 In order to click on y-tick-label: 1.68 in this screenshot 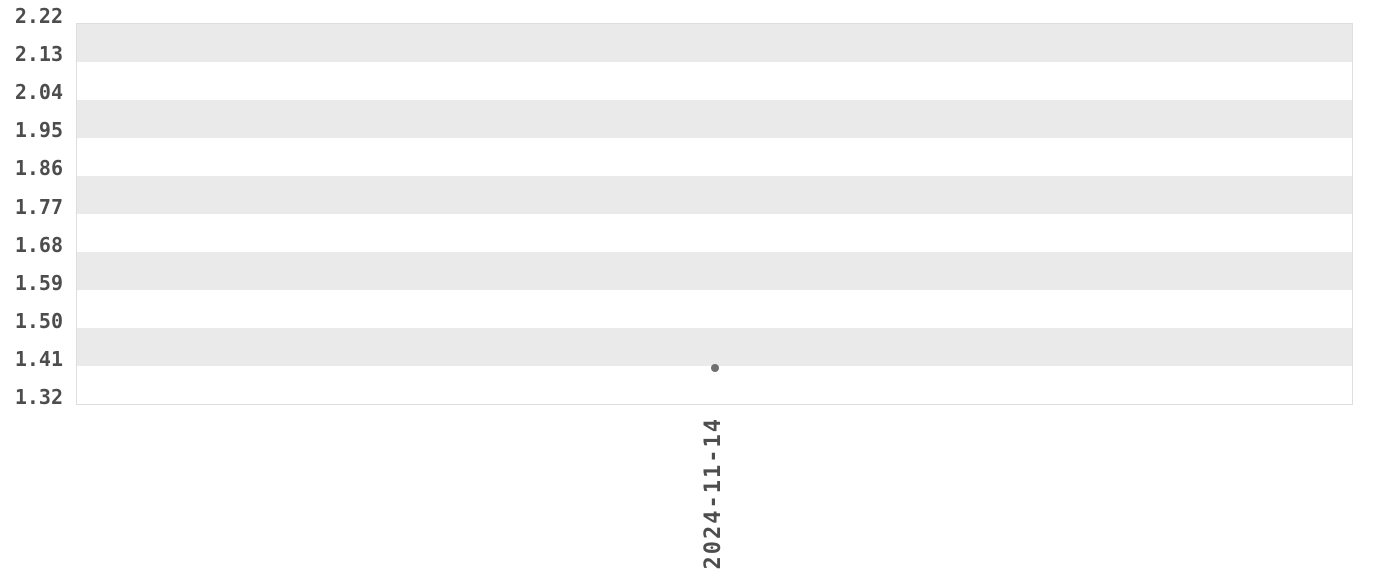, I will do `click(38, 244)`.